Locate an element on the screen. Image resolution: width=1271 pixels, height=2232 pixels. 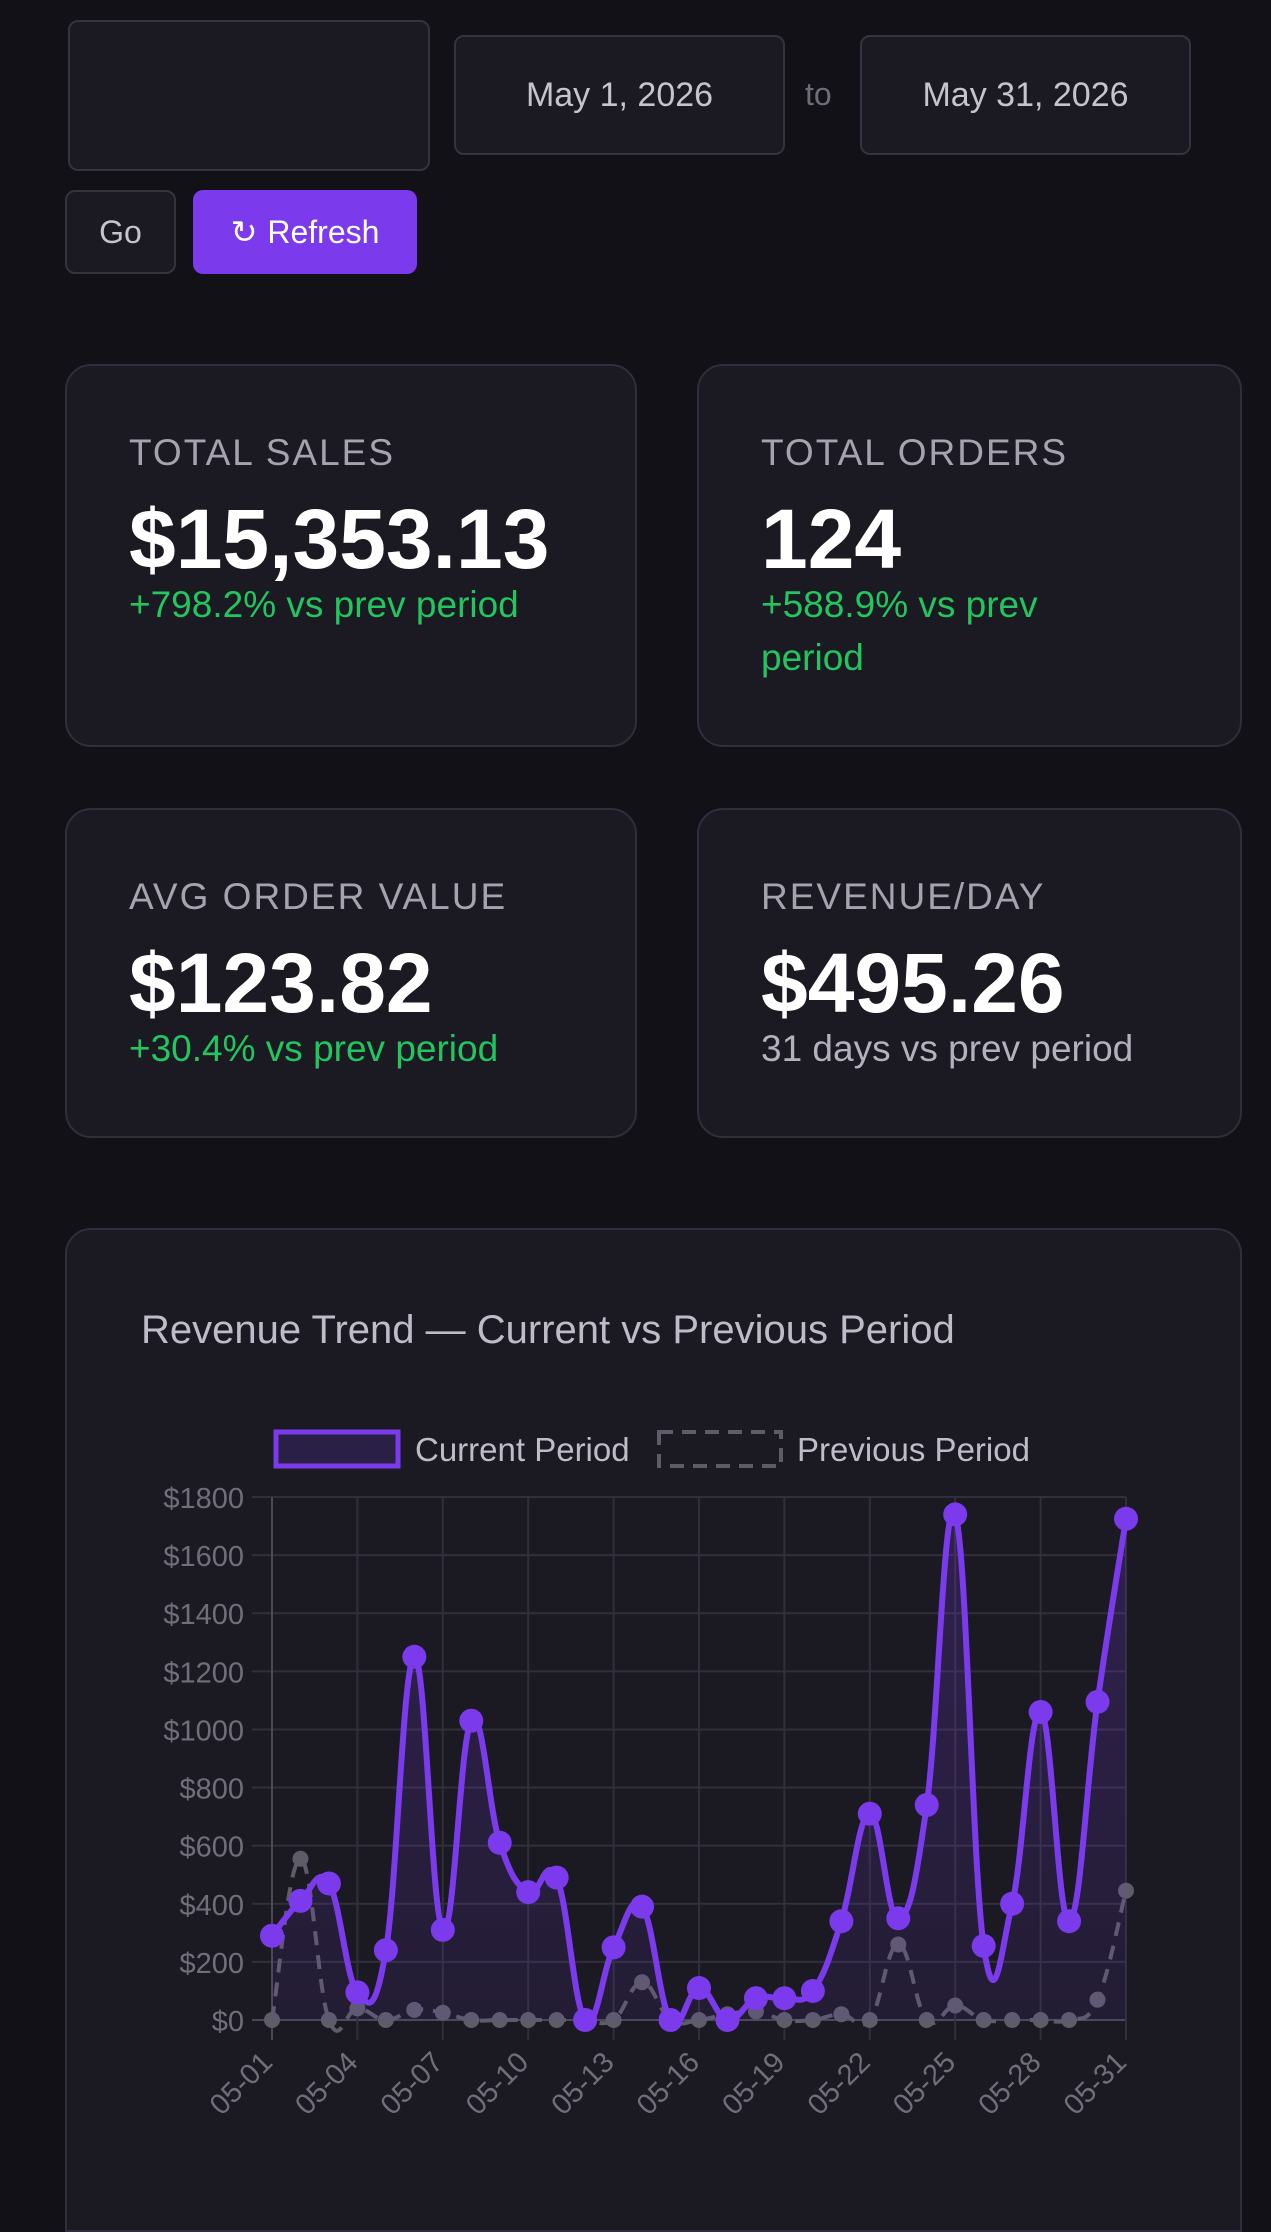
x-tick-label: 05-19 is located at coordinates (753, 2083).